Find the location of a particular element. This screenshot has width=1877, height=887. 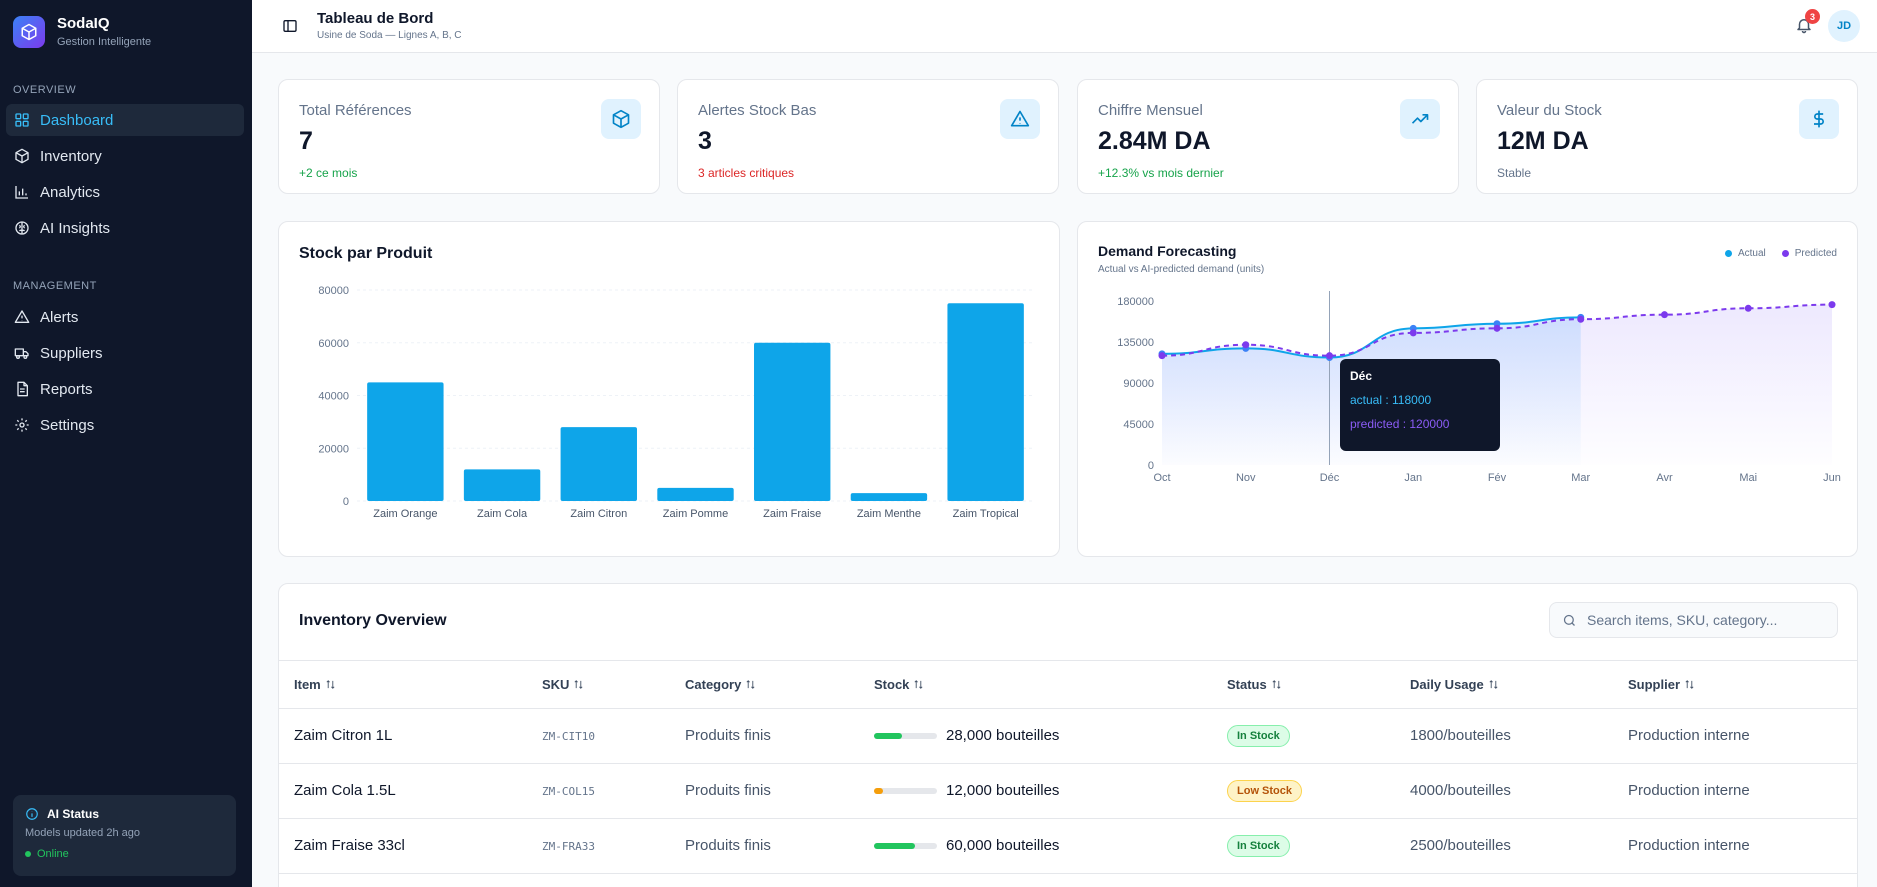

stat-note: +12.3% vs mois dernier is located at coordinates (1161, 173).